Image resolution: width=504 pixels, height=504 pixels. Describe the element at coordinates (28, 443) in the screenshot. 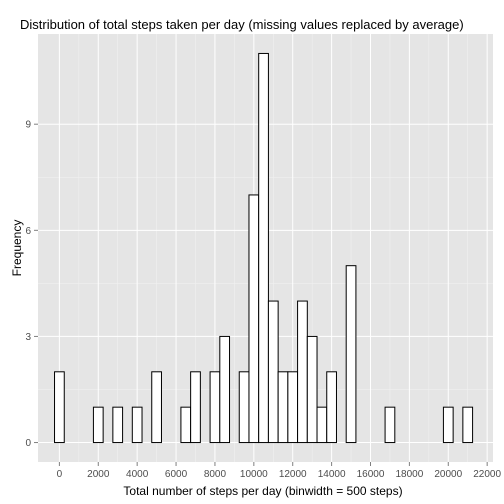

I see `y-tick-label: 0` at that location.